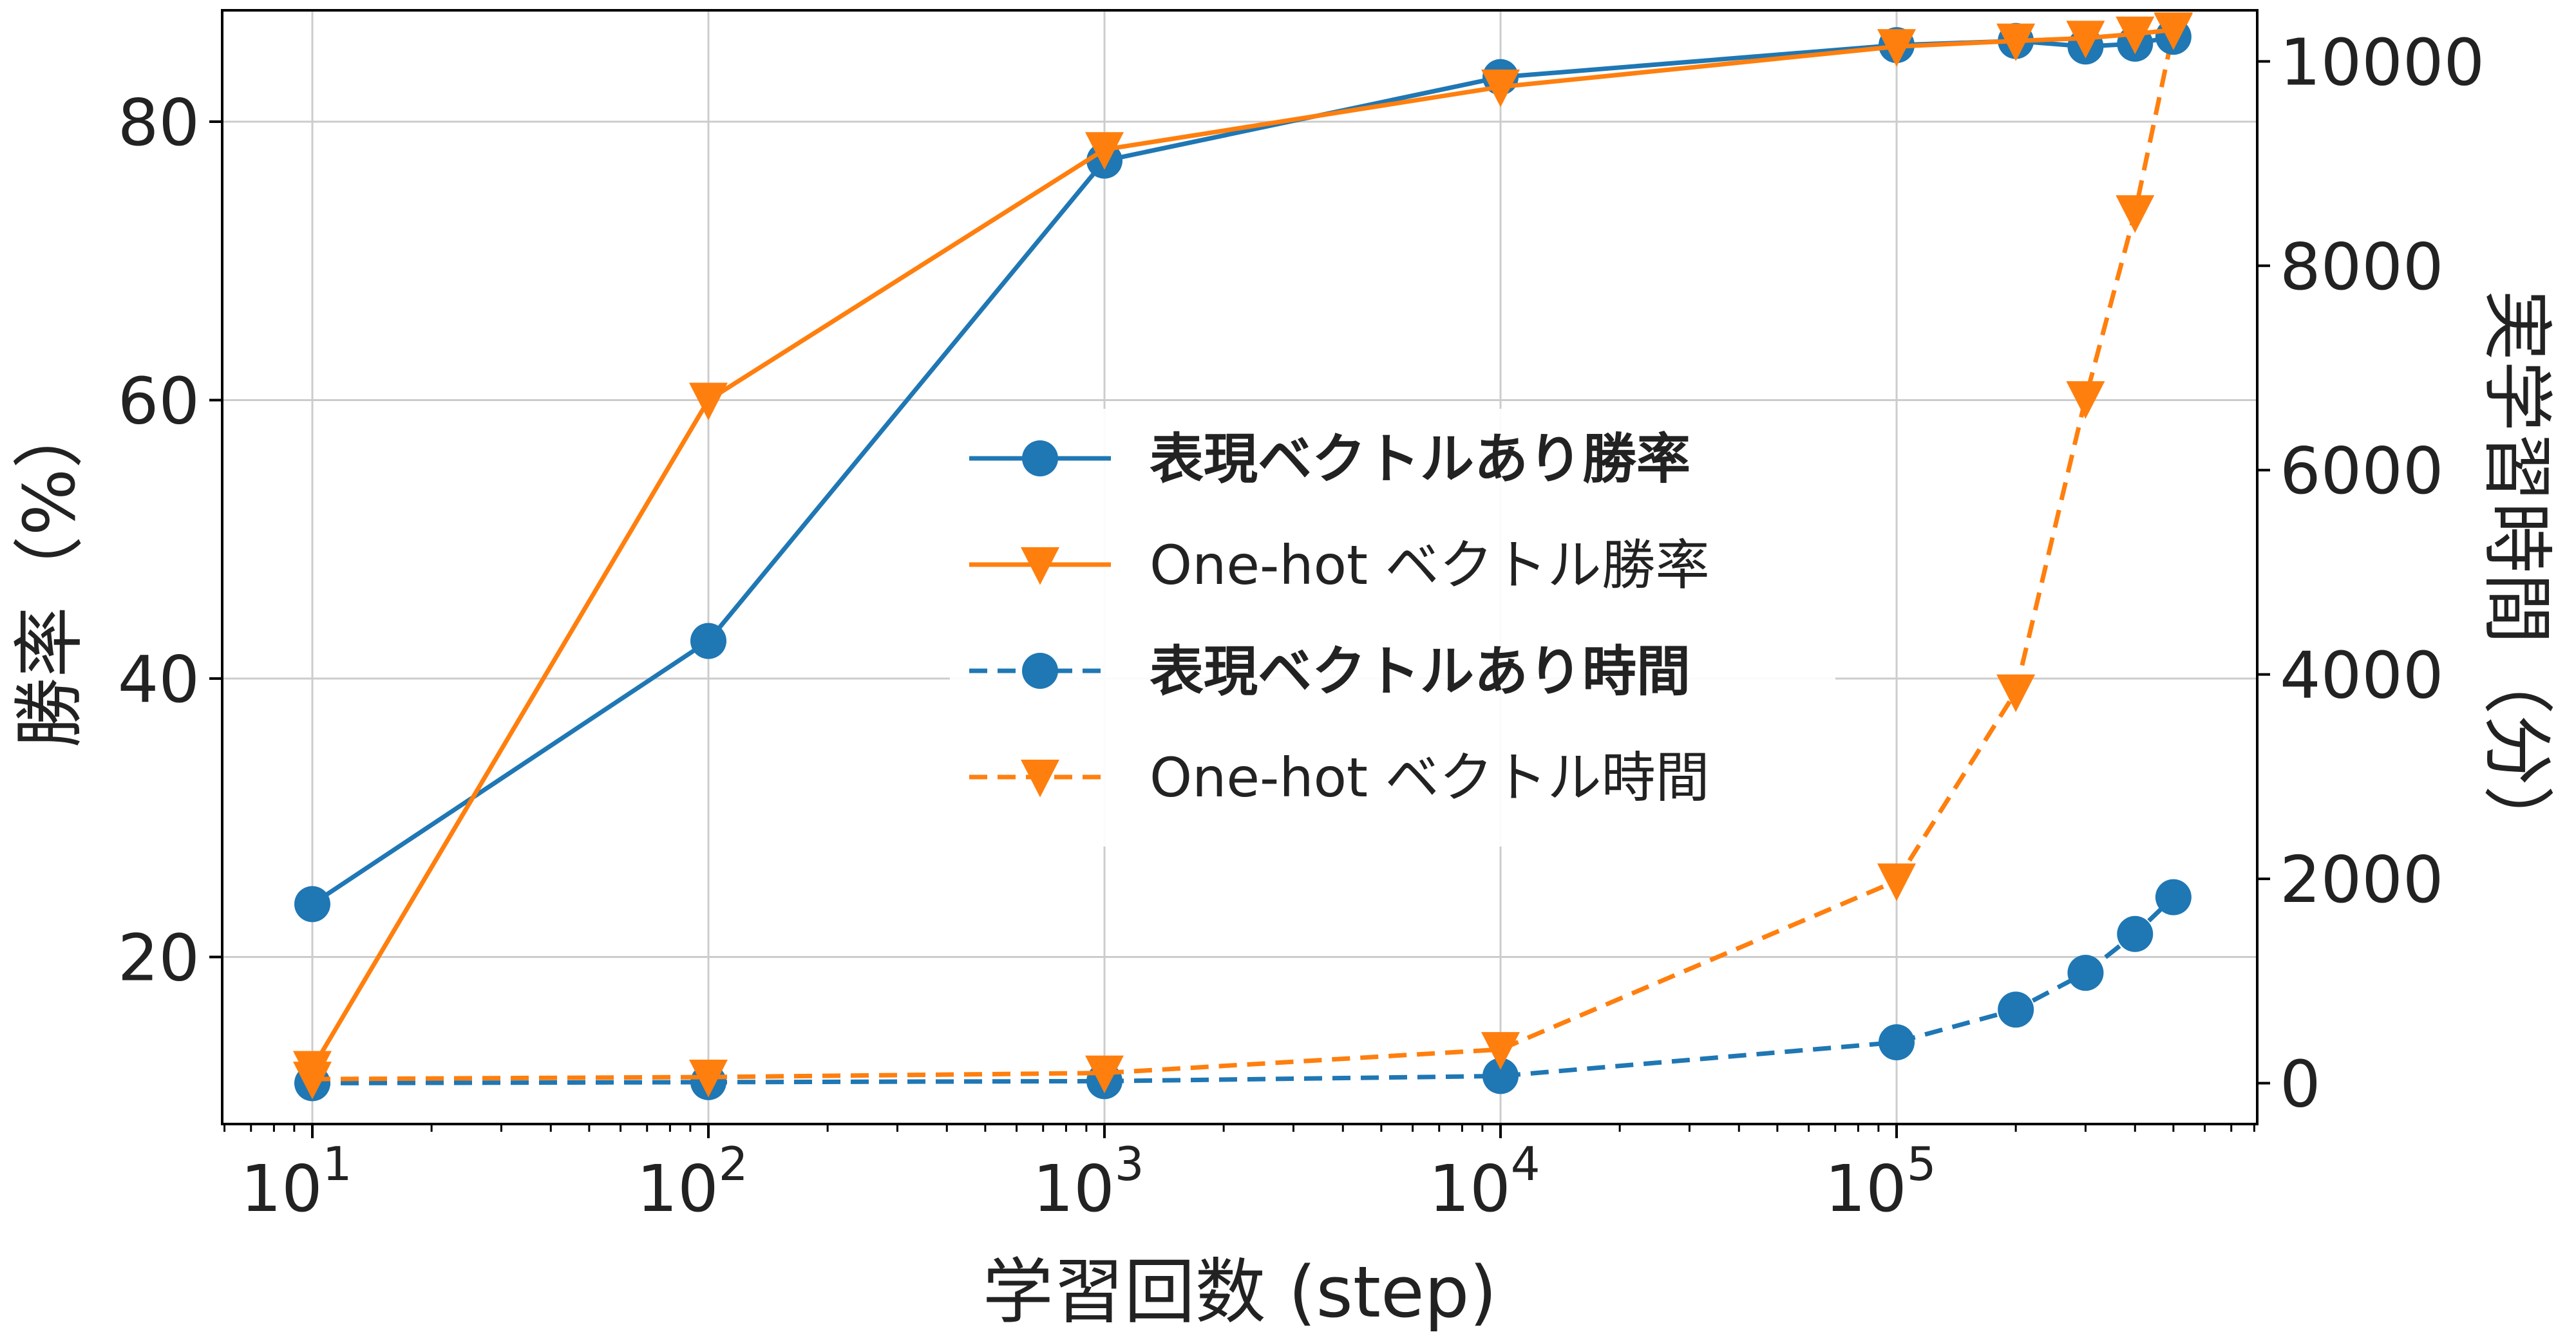  What do you see at coordinates (733, 1164) in the screenshot?
I see `x-tick-label-exponent: 2` at bounding box center [733, 1164].